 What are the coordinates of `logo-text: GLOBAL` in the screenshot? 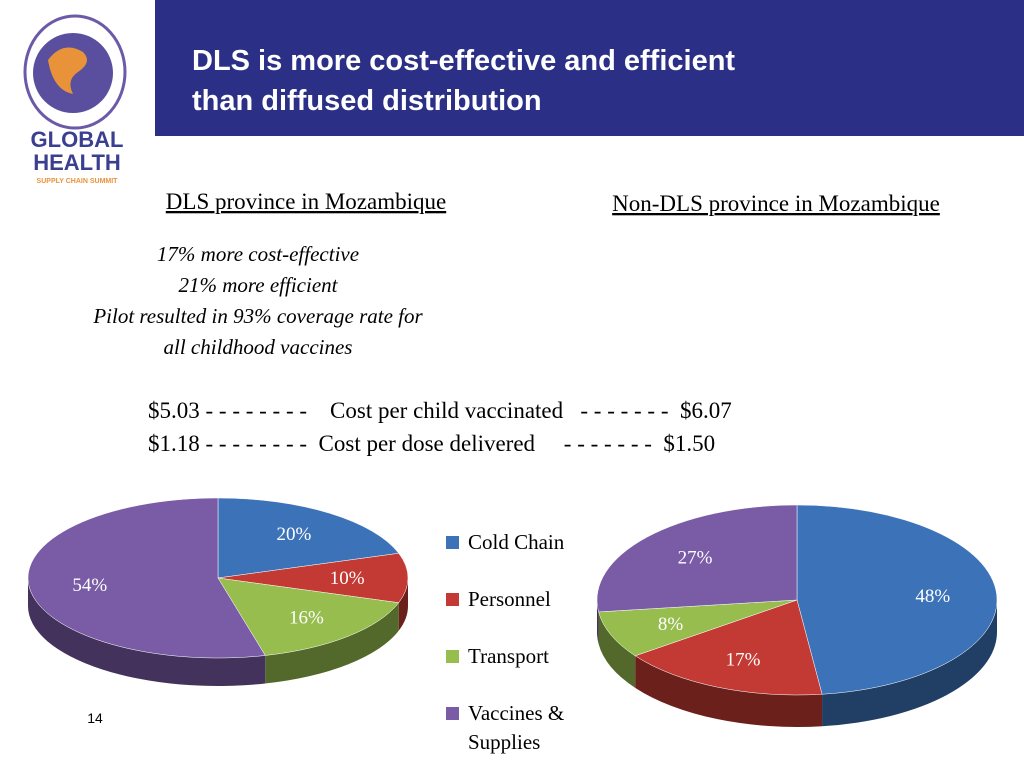 It's located at (77, 139).